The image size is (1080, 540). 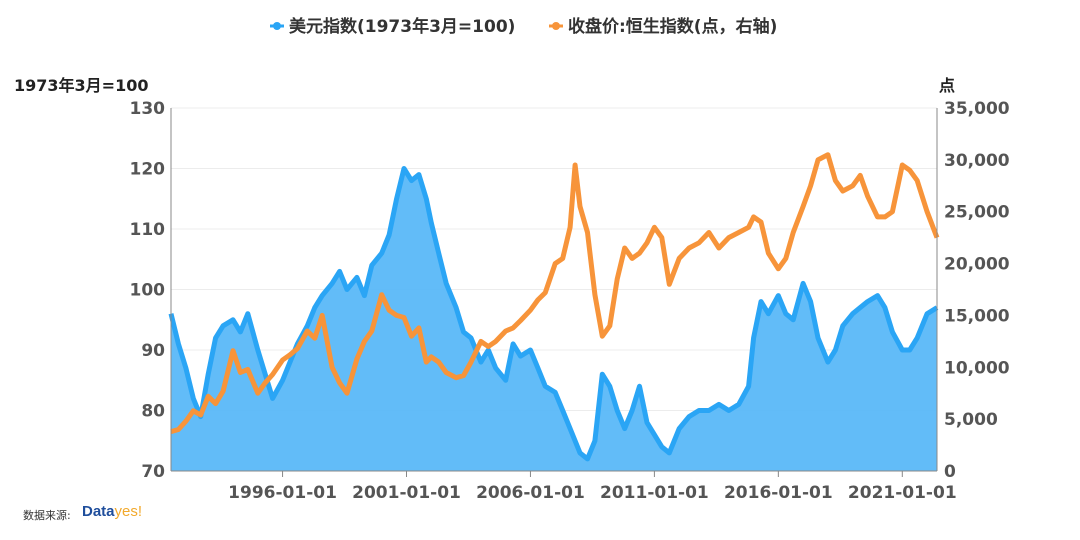 I want to click on right-tick-label: 5,000, so click(x=971, y=420).